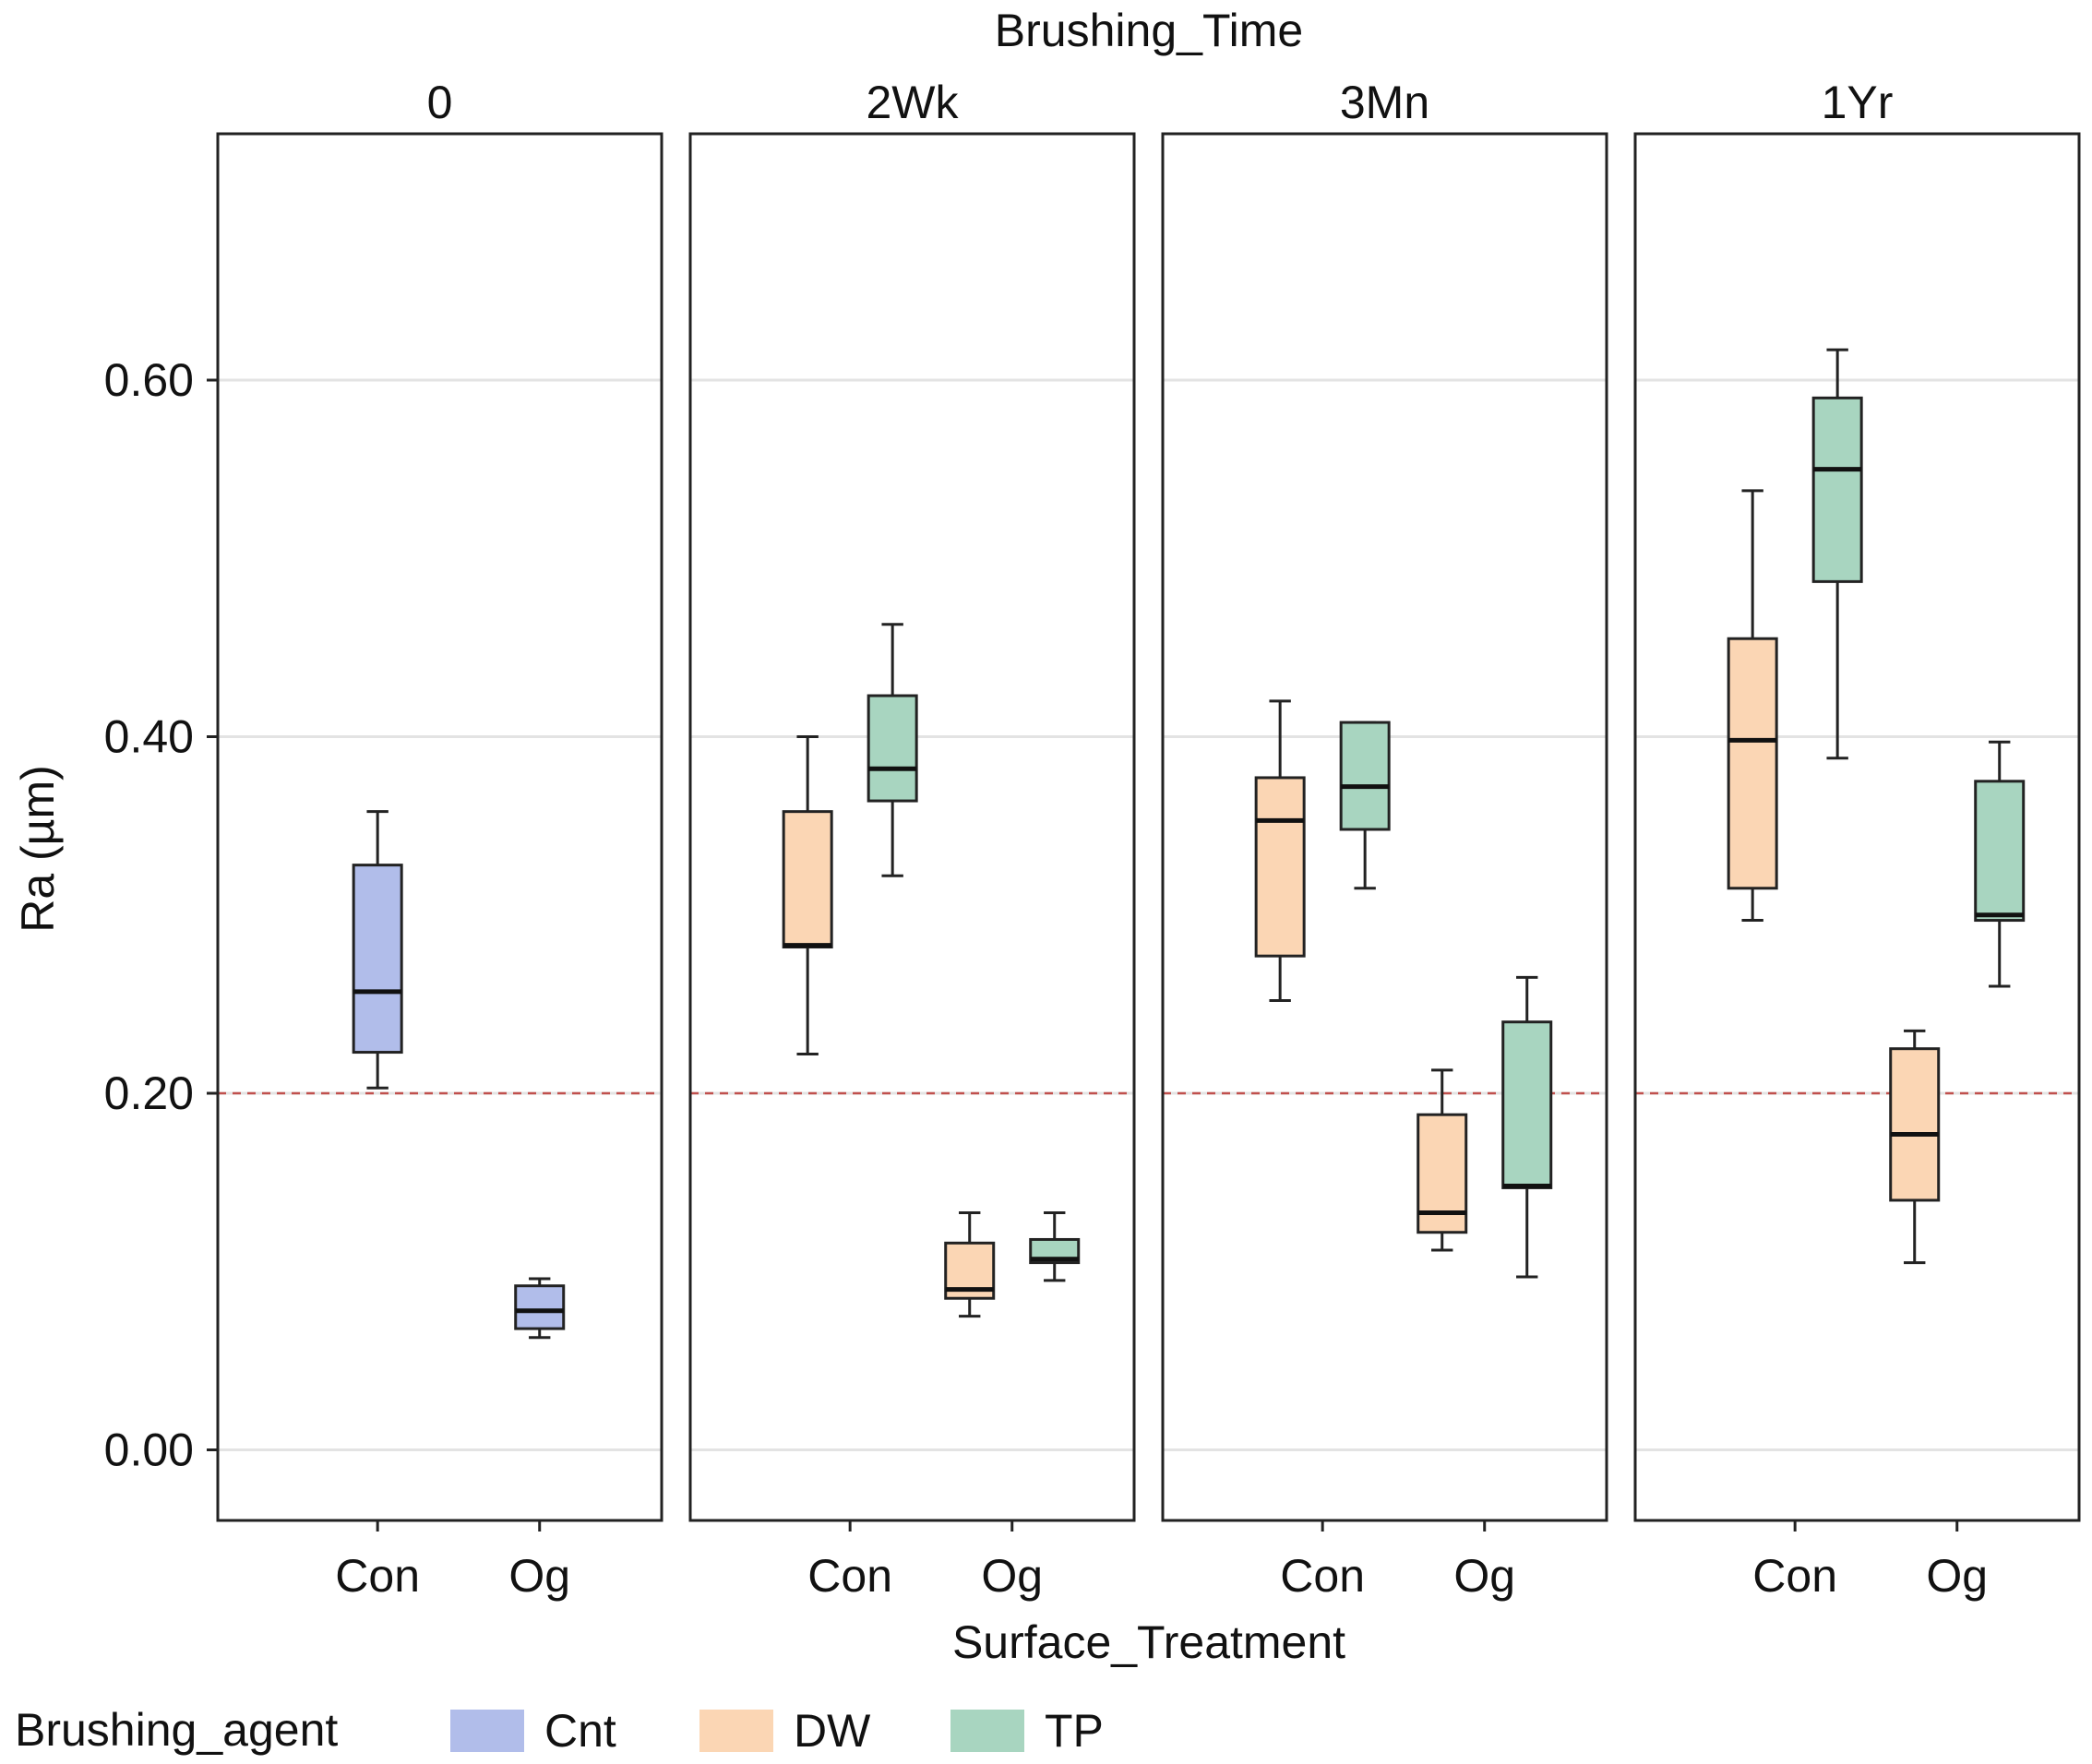  I want to click on y-tick-label: 0.40, so click(149, 737).